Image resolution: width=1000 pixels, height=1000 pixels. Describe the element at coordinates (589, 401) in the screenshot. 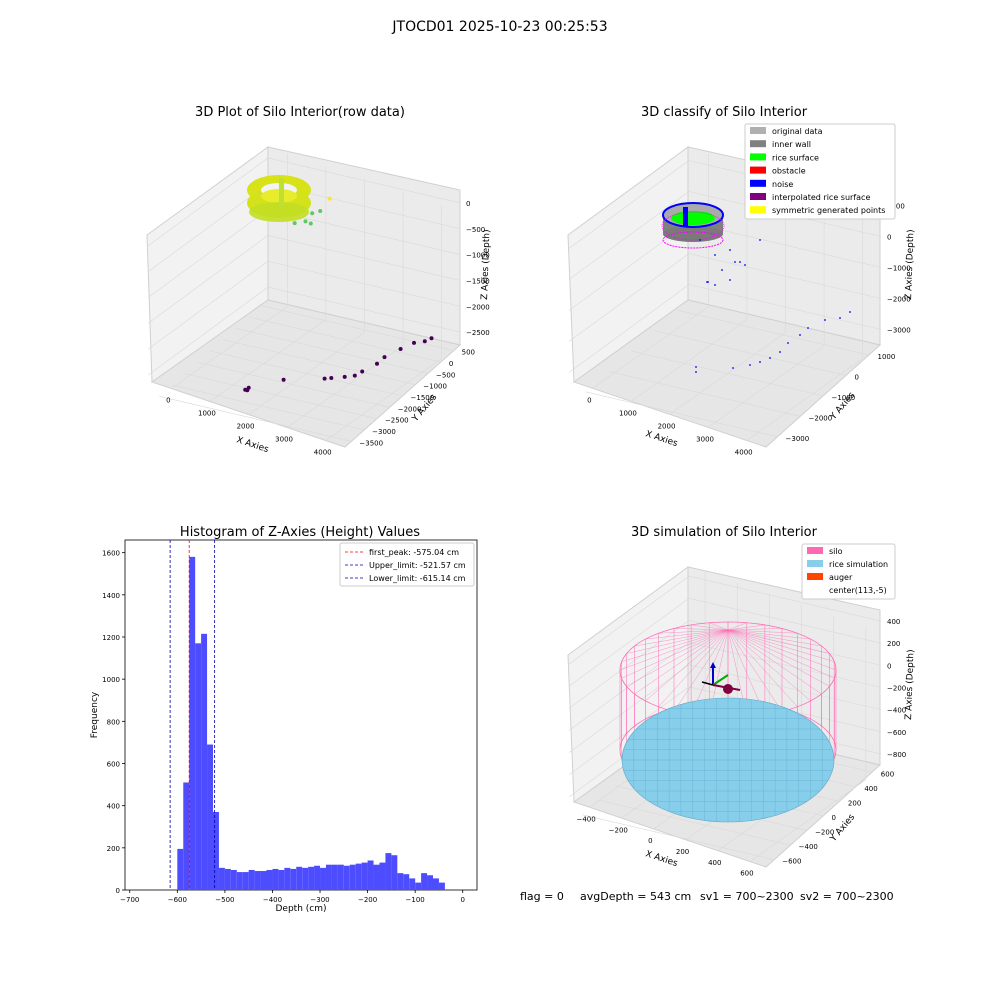

I see `x-tick-label: 0` at that location.